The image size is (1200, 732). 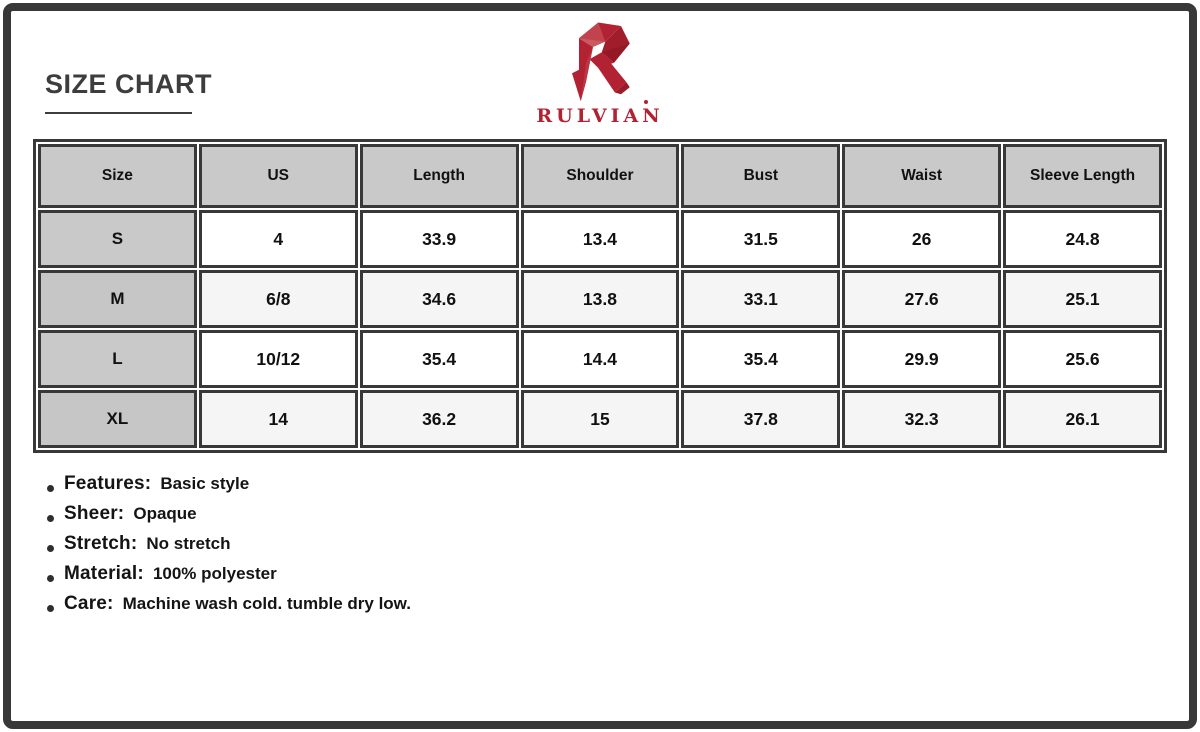 I want to click on table-cell: 25.1, so click(x=1082, y=299).